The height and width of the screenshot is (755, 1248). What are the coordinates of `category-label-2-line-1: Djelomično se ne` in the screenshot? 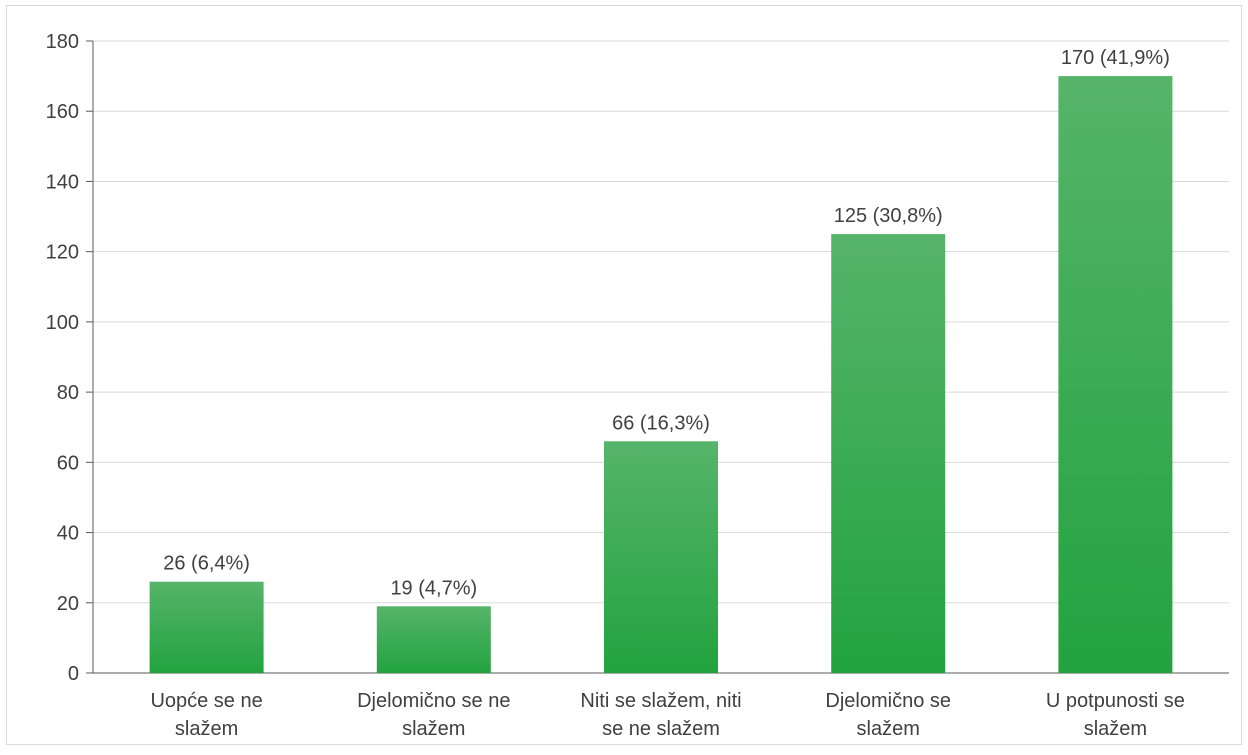 It's located at (433, 701).